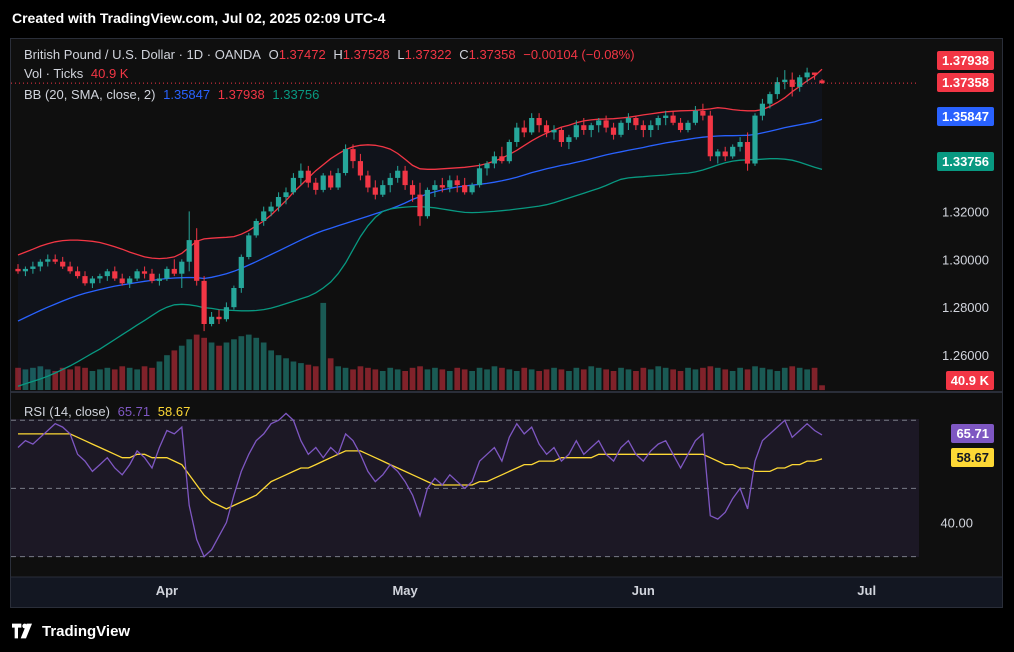 The image size is (1014, 652). I want to click on legend-open-value: 1.37472, so click(302, 54).